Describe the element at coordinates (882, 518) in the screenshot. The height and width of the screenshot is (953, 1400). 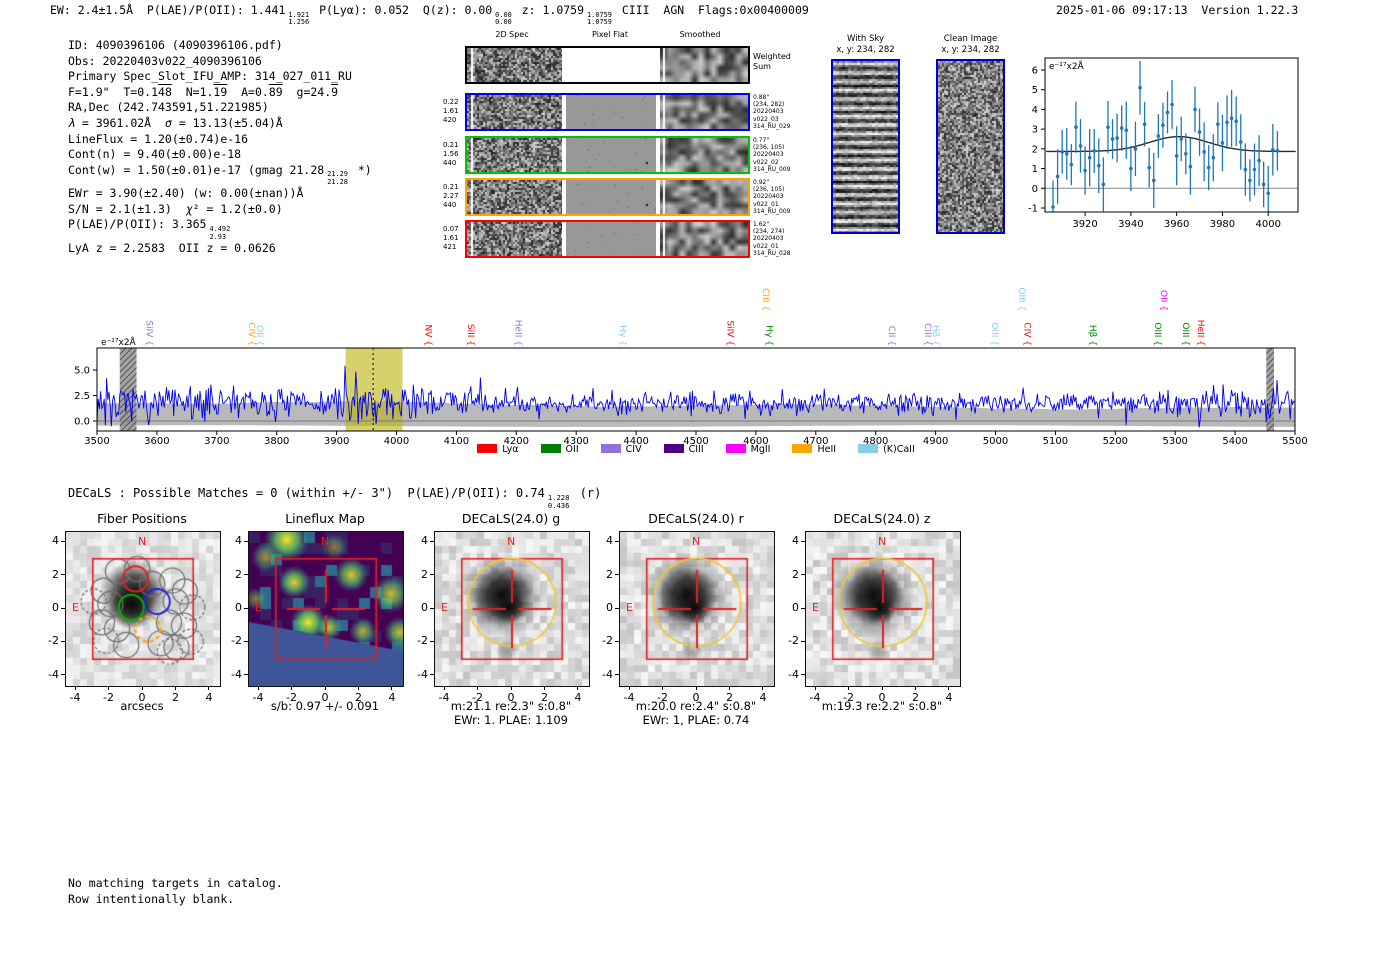
I see `panel-title: DECaLS(24.0) z` at that location.